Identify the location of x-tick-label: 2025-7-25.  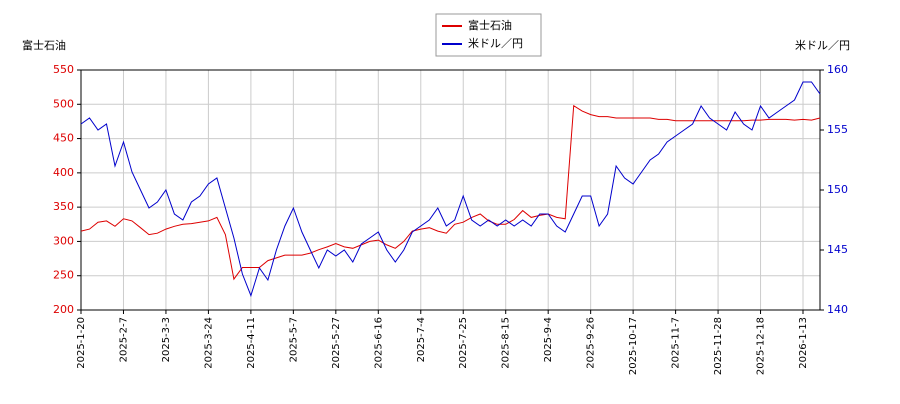
(463, 343).